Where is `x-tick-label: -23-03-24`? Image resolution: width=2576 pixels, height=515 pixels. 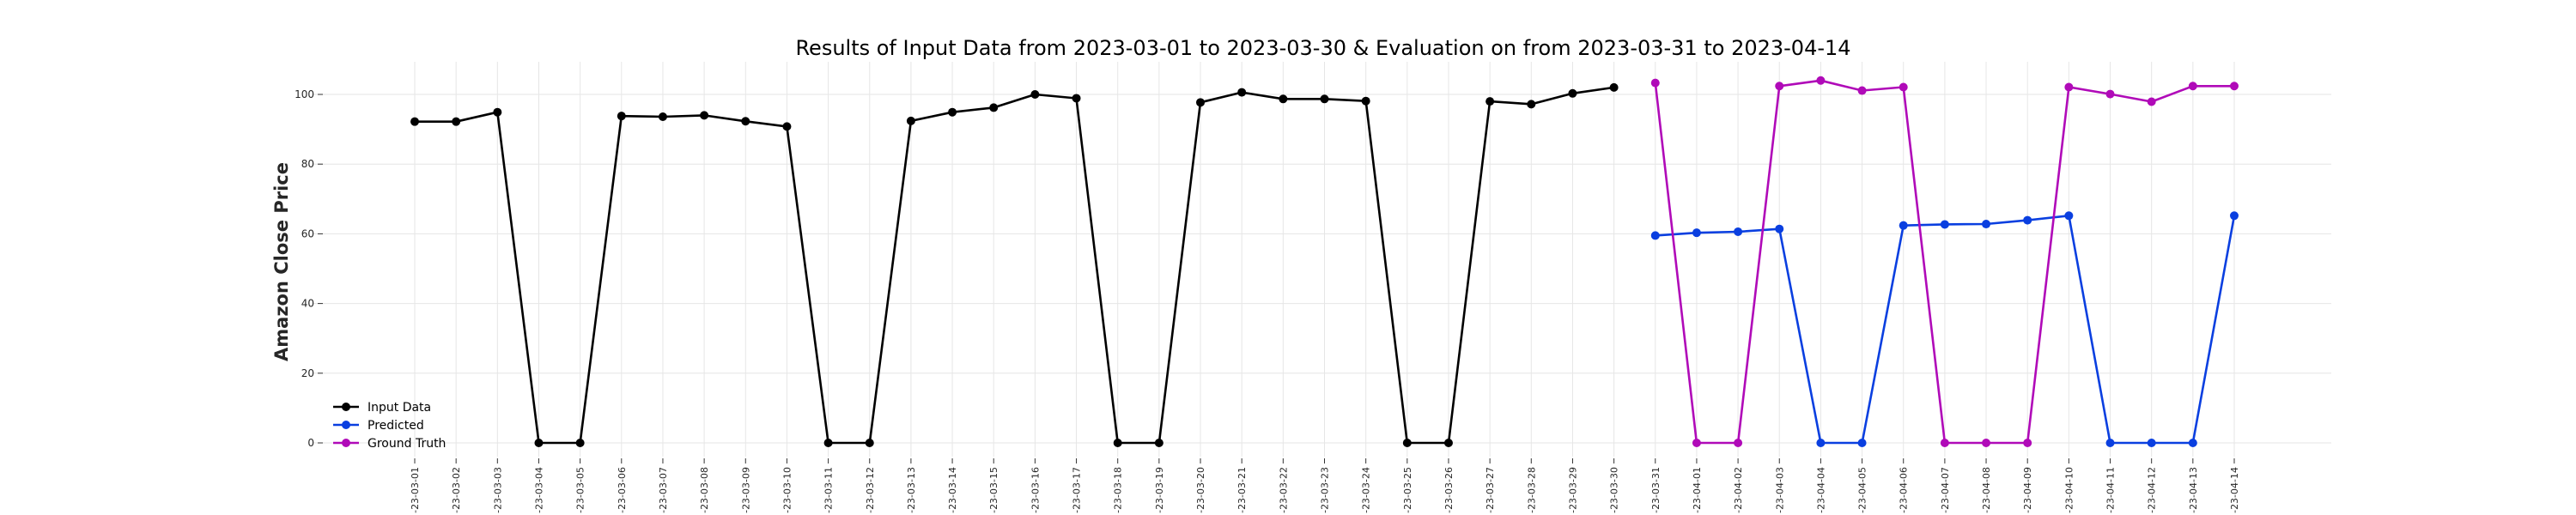 x-tick-label: -23-03-24 is located at coordinates (1367, 490).